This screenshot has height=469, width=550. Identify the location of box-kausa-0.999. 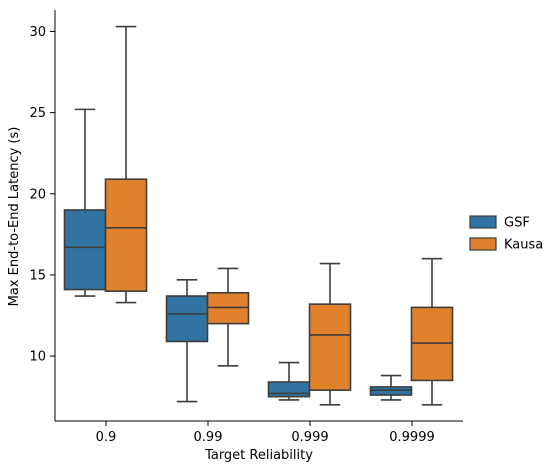
(330, 334).